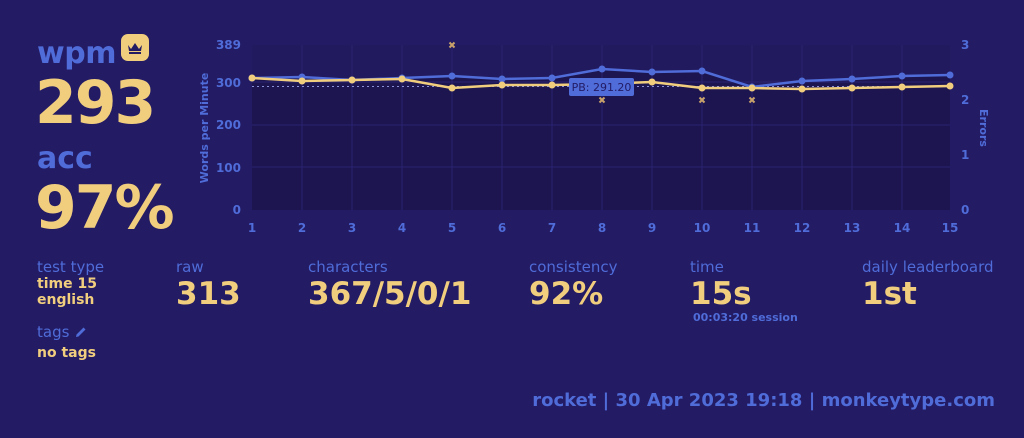 This screenshot has height=438, width=1024. Describe the element at coordinates (71, 267) in the screenshot. I see `test-type-label: test type` at that location.